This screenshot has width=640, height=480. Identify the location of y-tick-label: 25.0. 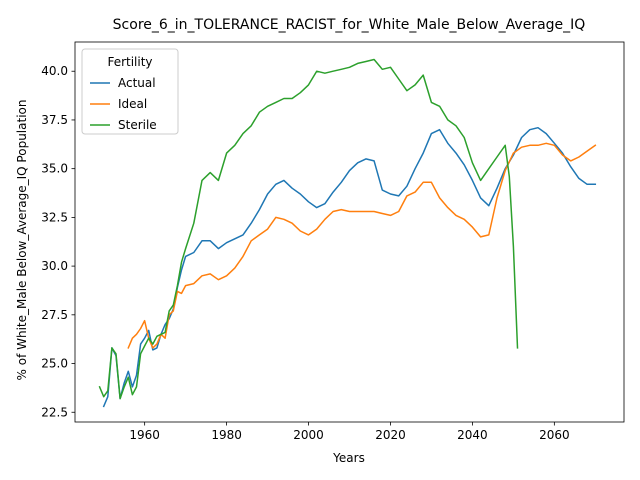
(54, 364).